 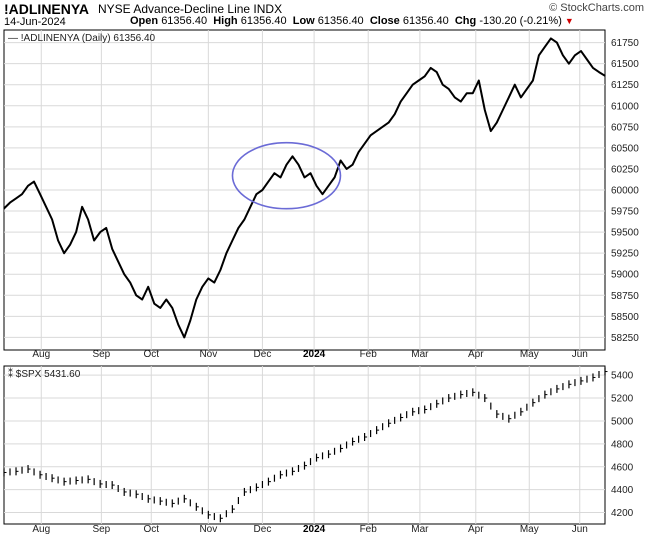 What do you see at coordinates (625, 275) in the screenshot?
I see `y-tick-label: 59000` at bounding box center [625, 275].